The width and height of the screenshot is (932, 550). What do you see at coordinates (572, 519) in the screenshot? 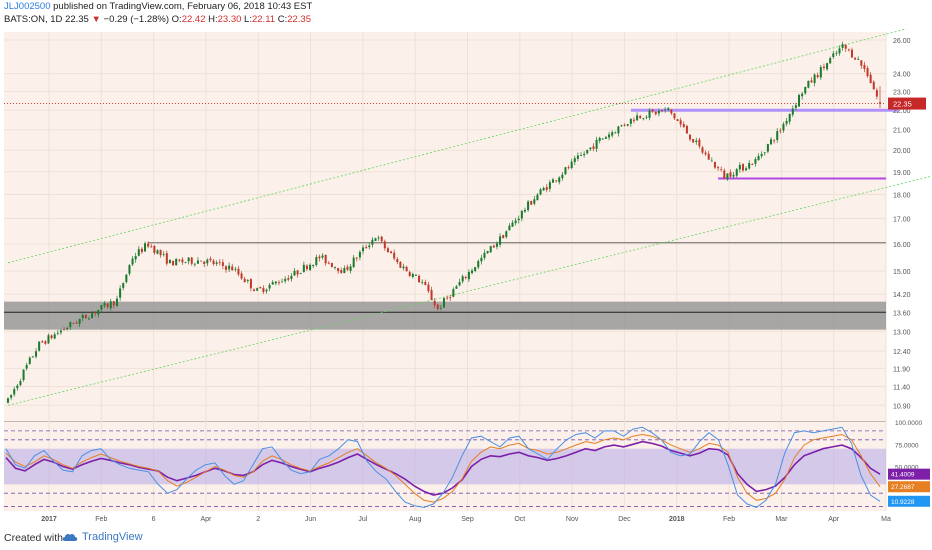
I see `time-tick-label: Nov` at bounding box center [572, 519].